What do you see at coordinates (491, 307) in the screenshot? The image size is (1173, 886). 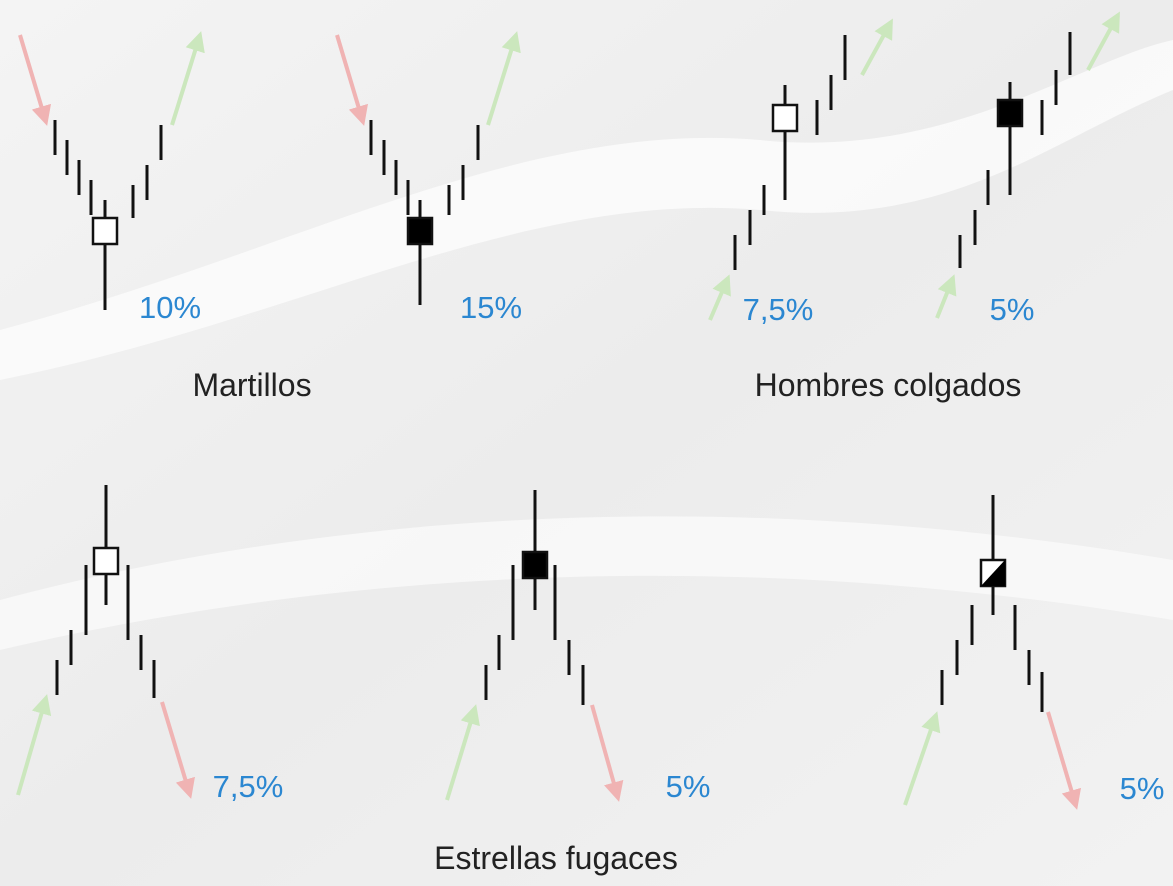 I see `percent: 15%` at bounding box center [491, 307].